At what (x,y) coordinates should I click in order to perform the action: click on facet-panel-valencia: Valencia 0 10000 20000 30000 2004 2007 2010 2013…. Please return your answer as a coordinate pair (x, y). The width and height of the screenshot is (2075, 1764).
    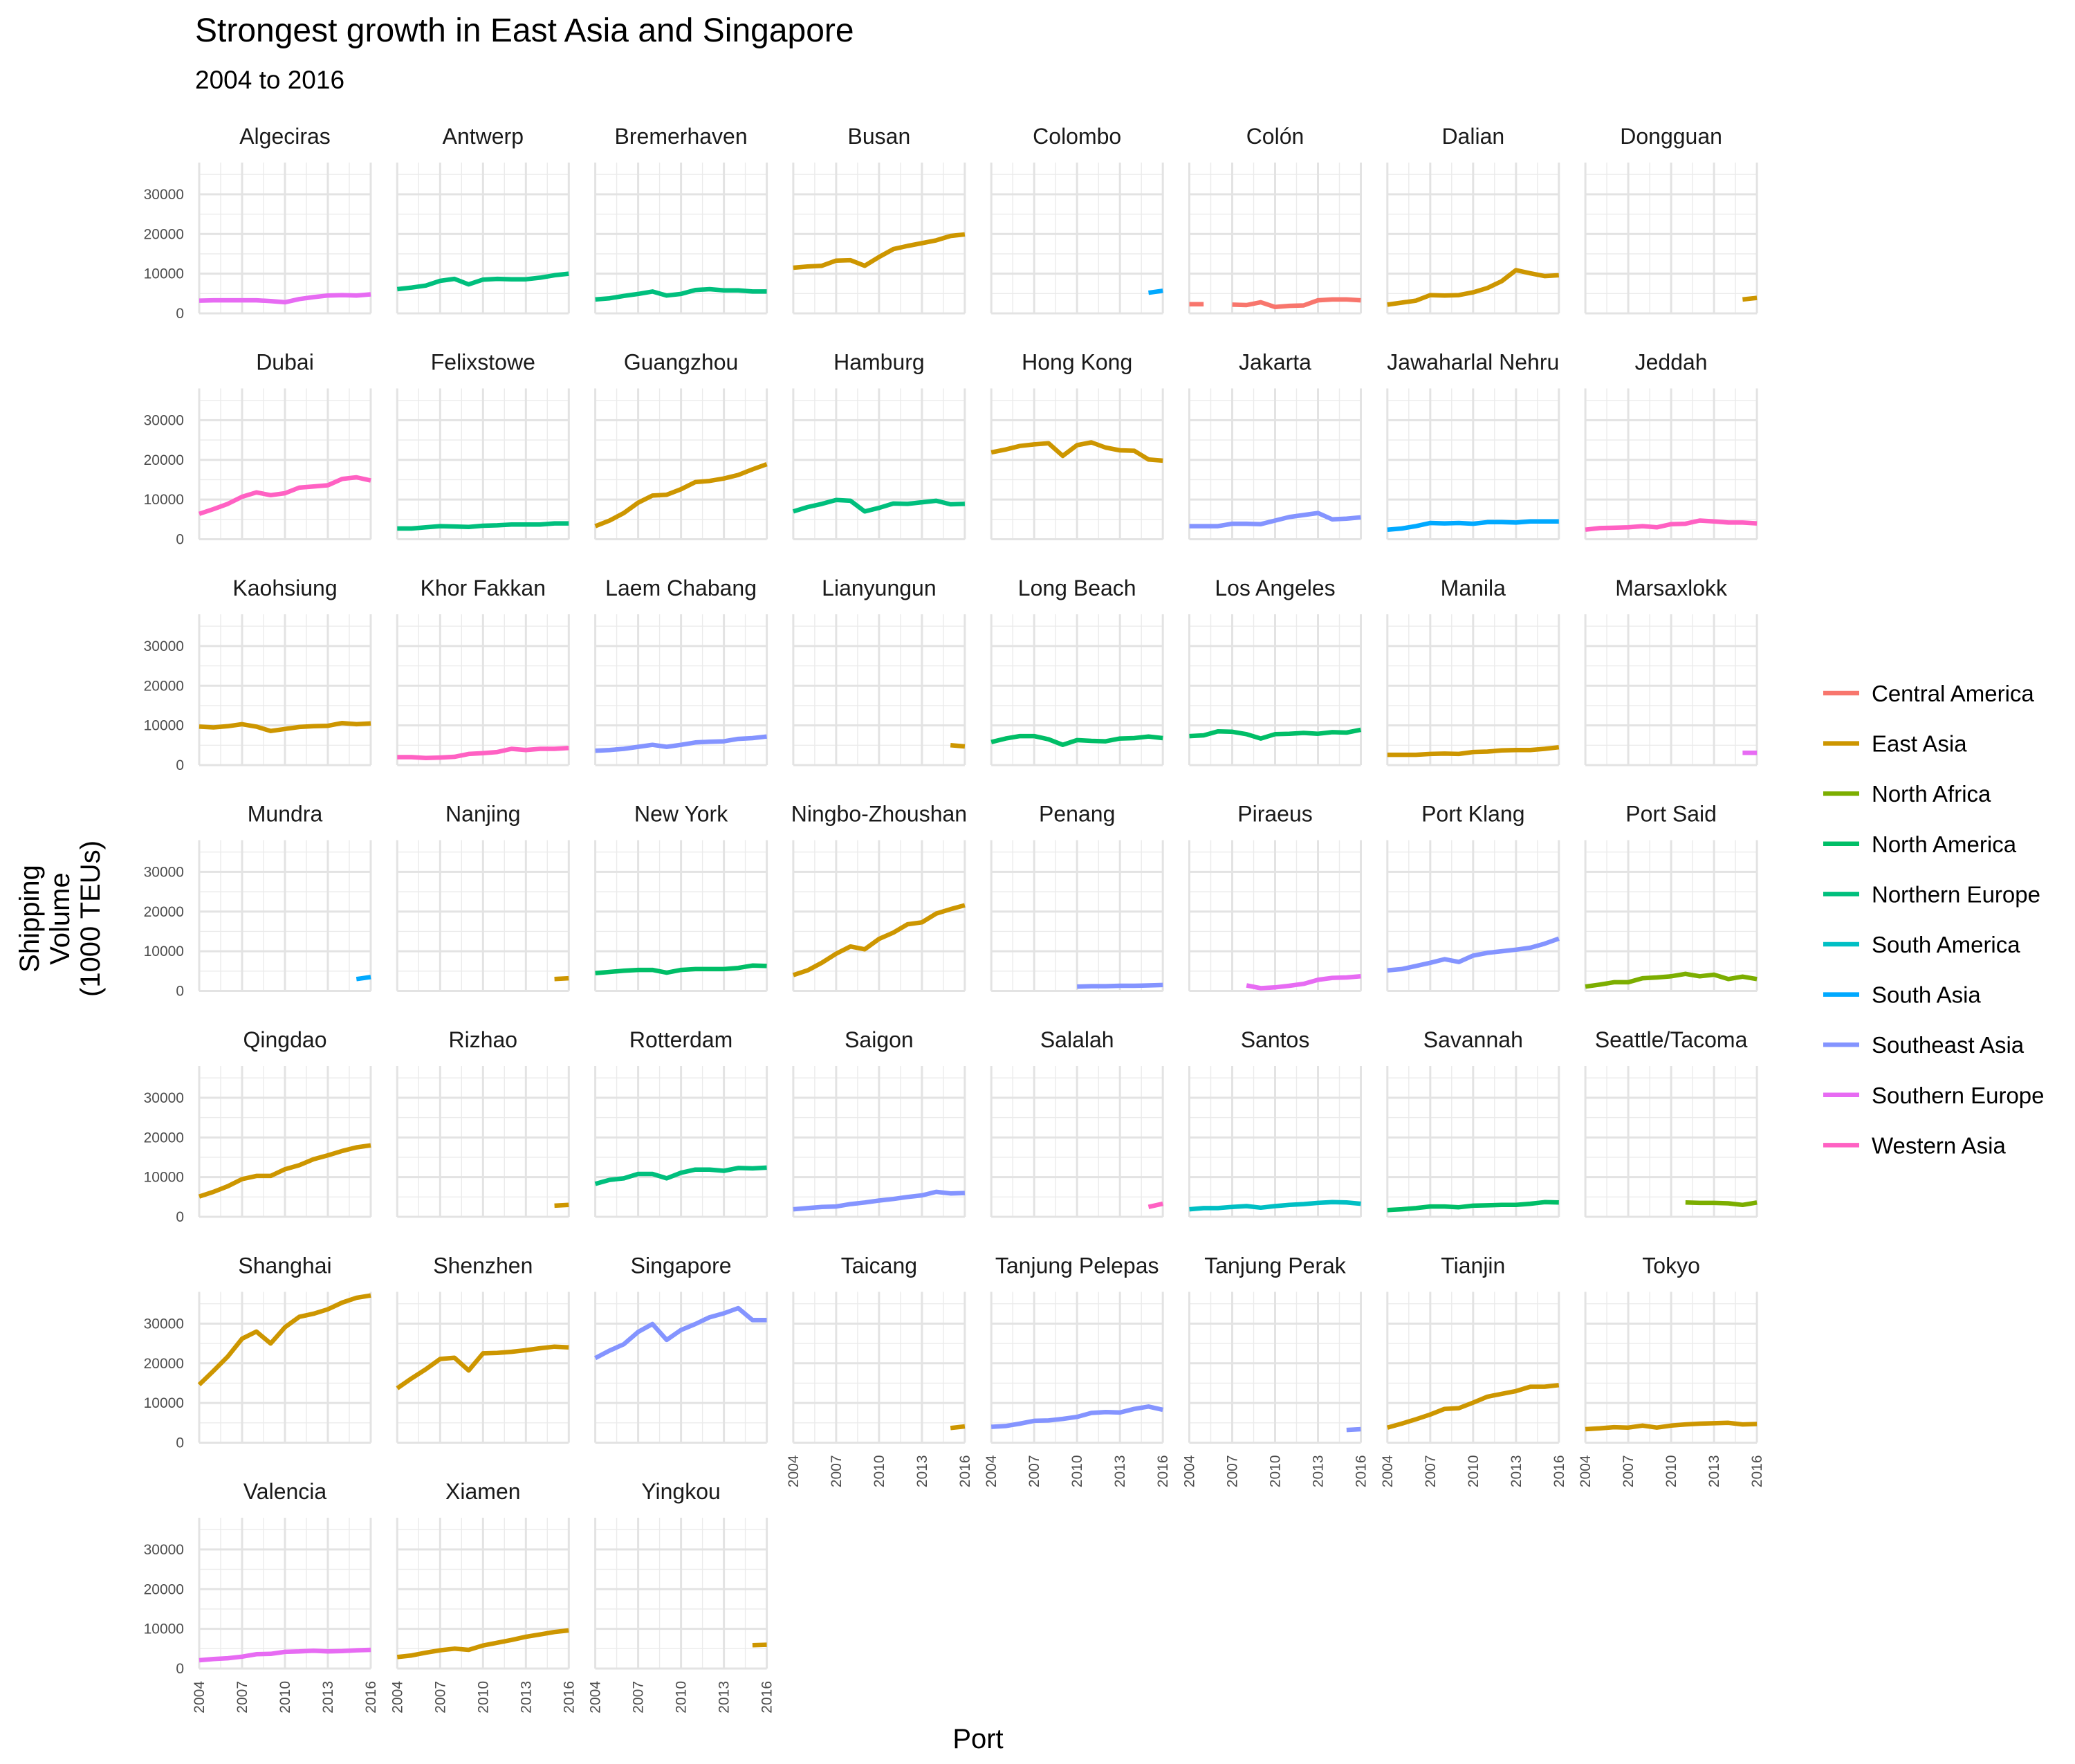
    Looking at the image, I should click on (261, 1596).